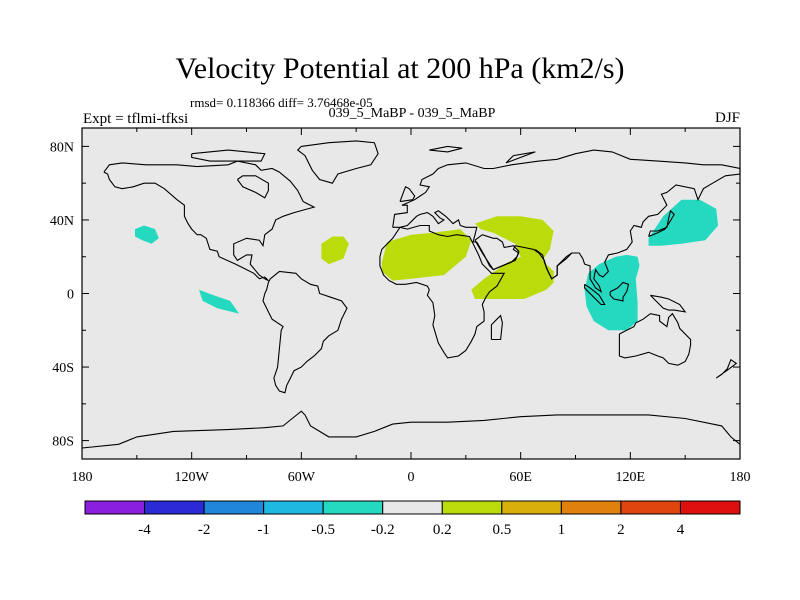 Image resolution: width=800 pixels, height=600 pixels. I want to click on colorbar-label: 4, so click(681, 530).